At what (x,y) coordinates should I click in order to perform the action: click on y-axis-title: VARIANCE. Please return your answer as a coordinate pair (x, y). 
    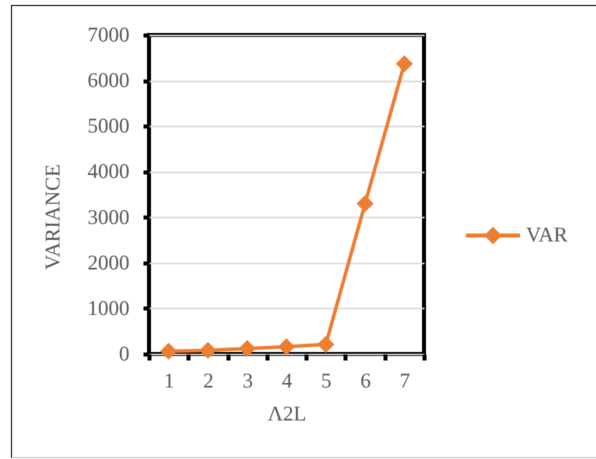
    Looking at the image, I should click on (52, 217).